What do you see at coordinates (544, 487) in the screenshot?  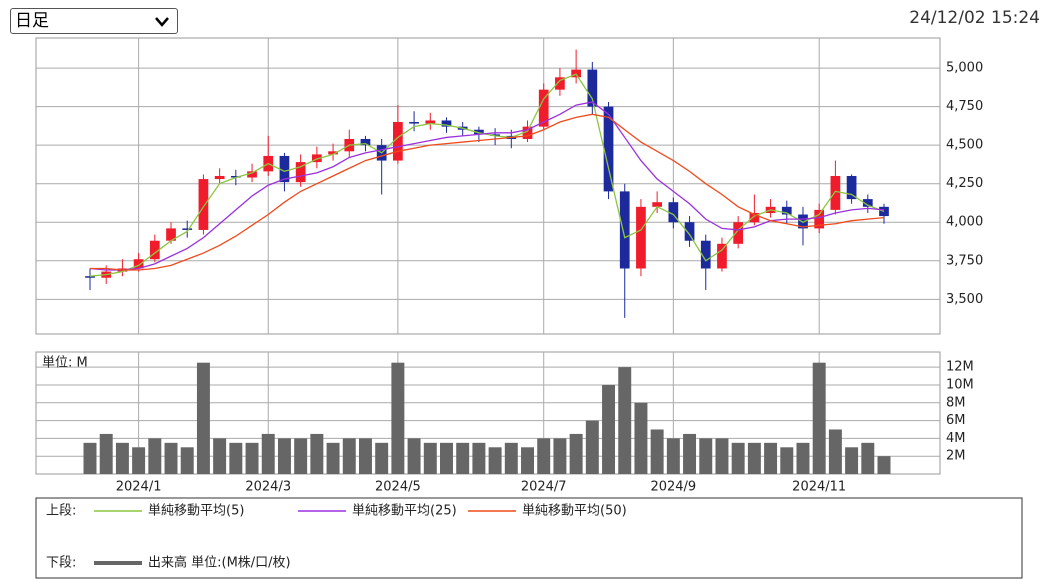 I see `x-tick-label: 2024/7` at bounding box center [544, 487].